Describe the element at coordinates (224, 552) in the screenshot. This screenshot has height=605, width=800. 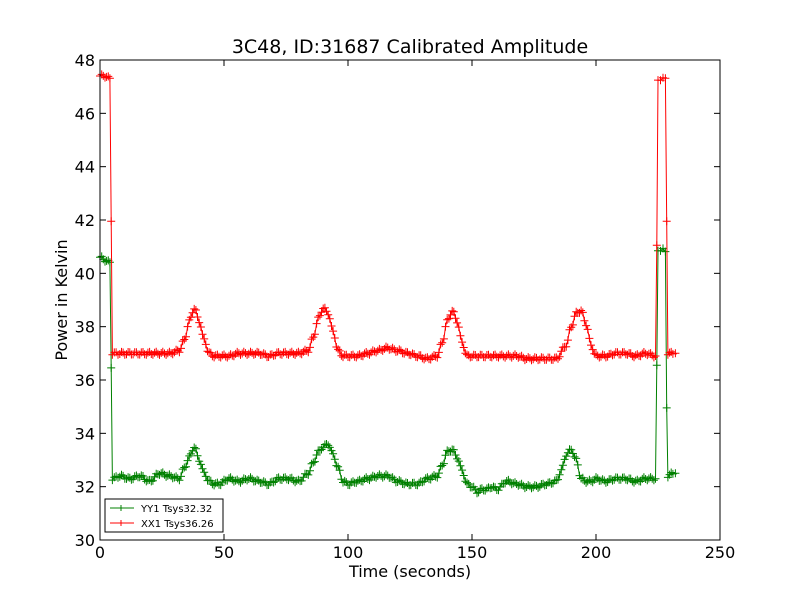
I see `x-tick-label: 50` at that location.